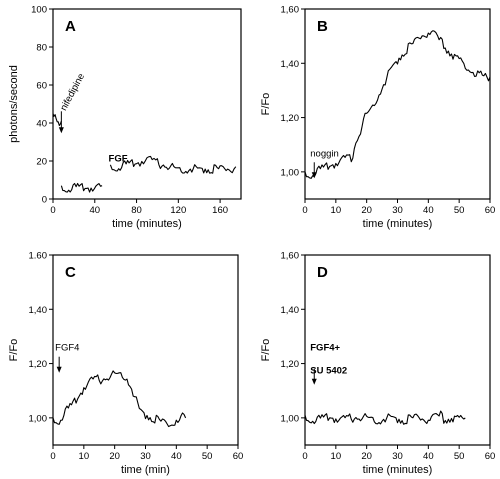 The width and height of the screenshot is (500, 479). Describe the element at coordinates (14, 104) in the screenshot. I see `y-axis-label: photons/second` at that location.